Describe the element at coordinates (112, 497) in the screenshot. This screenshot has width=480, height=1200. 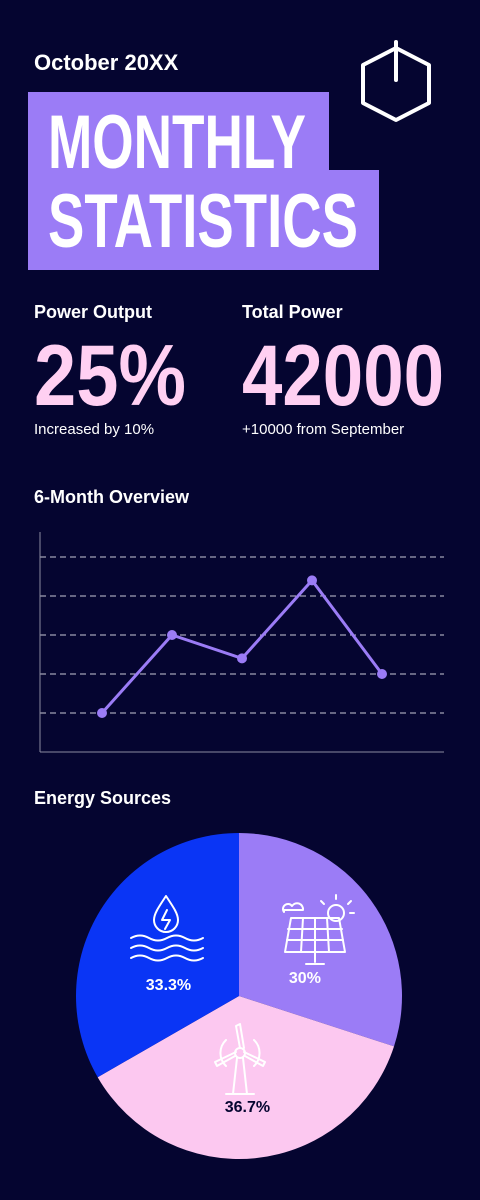
I see `chart-title: 6-Month Overview` at that location.